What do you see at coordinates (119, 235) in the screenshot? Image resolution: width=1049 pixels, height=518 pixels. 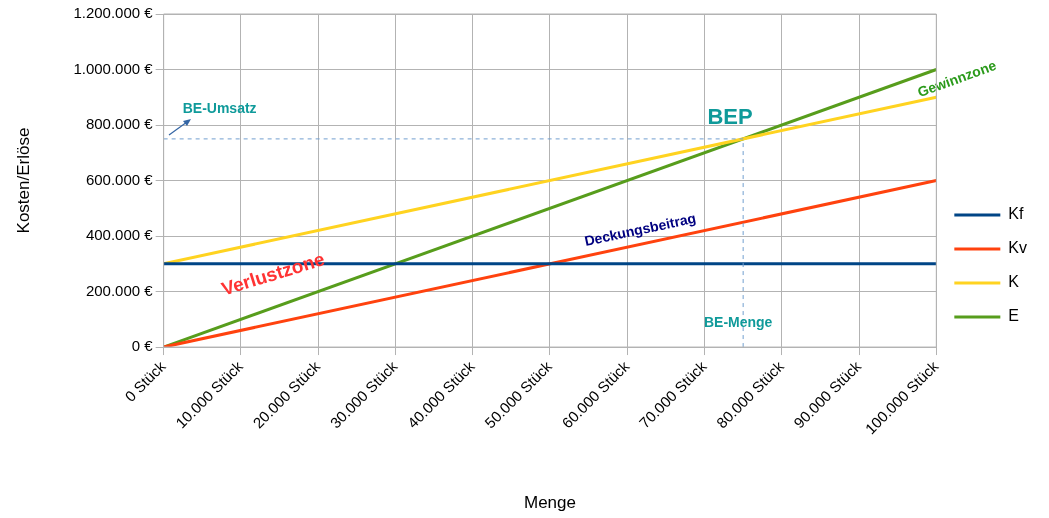 I see `y-tick-label: 400.000 €` at bounding box center [119, 235].